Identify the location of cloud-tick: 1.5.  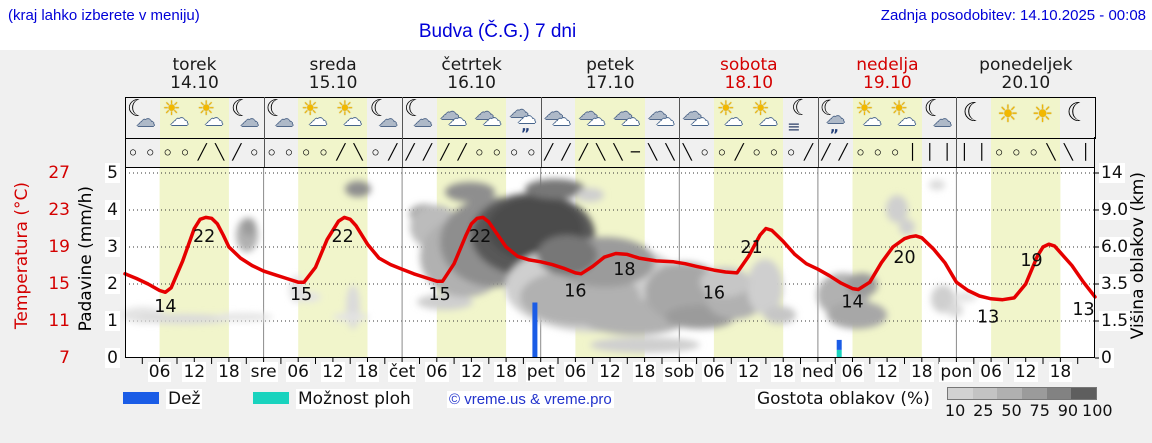
(1115, 321).